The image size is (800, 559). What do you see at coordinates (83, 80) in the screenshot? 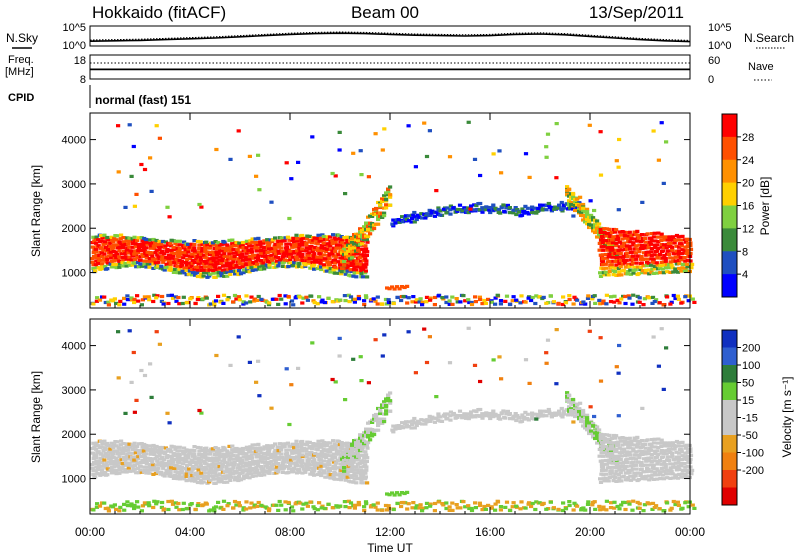
I see `freq-ytick-bottom-left: 8` at bounding box center [83, 80].